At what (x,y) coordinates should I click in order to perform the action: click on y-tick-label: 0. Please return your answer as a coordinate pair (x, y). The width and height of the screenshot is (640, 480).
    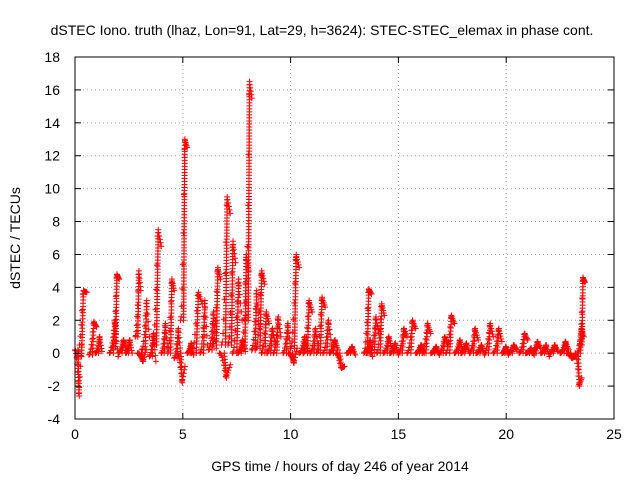
    Looking at the image, I should click on (56, 353).